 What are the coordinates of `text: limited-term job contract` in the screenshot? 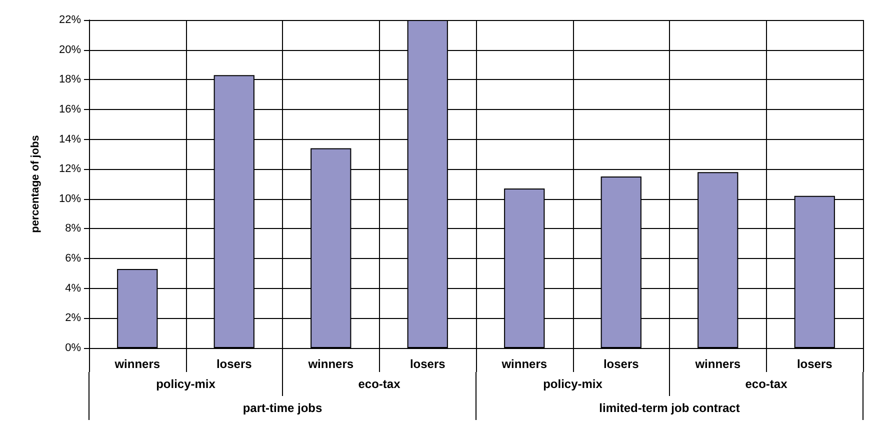 It's located at (669, 408).